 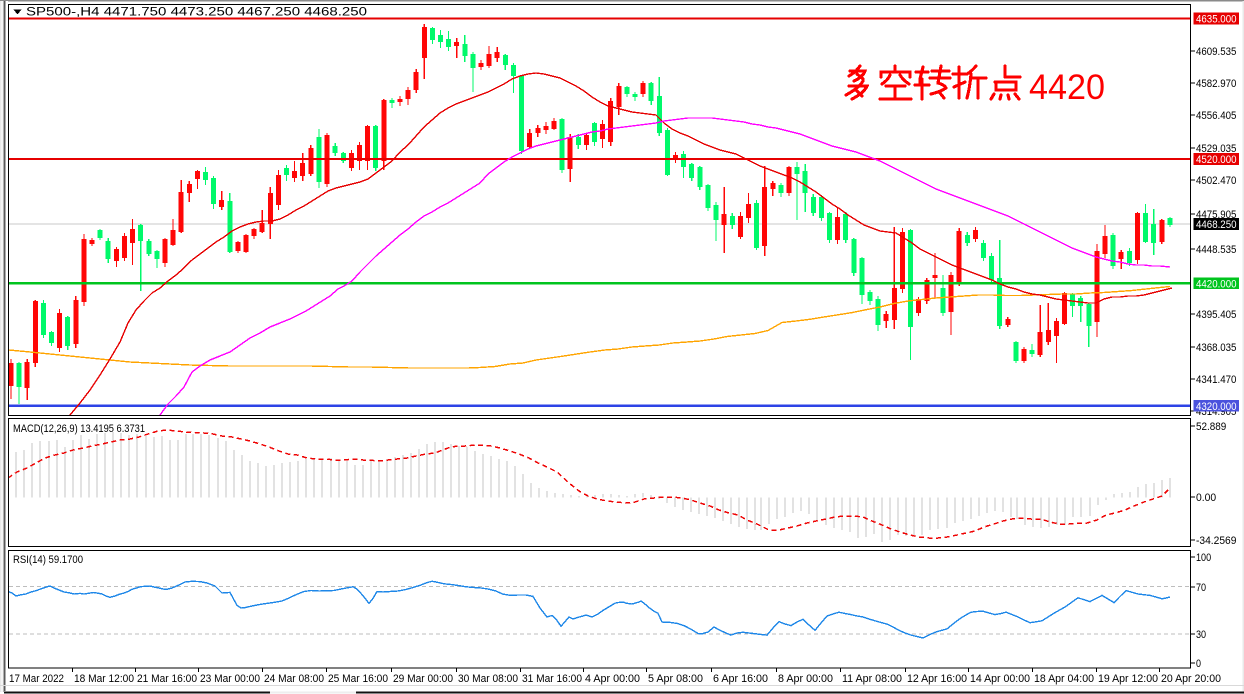 What do you see at coordinates (1201, 635) in the screenshot?
I see `svg-text: 30` at bounding box center [1201, 635].